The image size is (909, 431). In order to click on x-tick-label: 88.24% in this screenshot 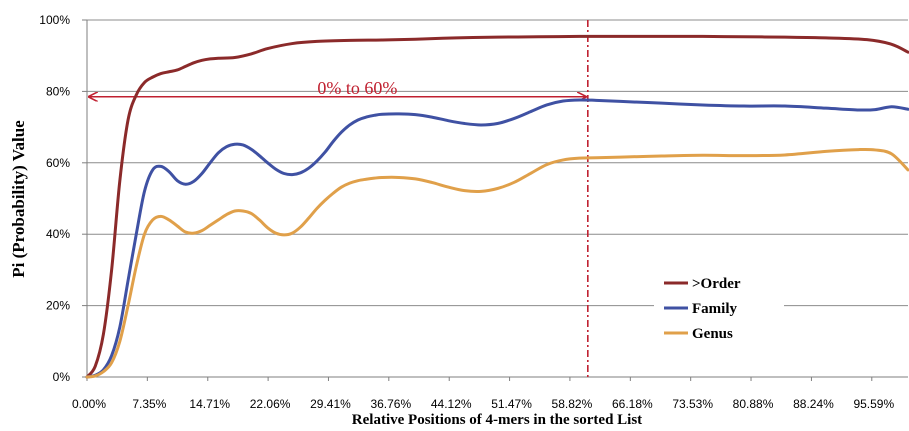, I will do `click(813, 404)`.